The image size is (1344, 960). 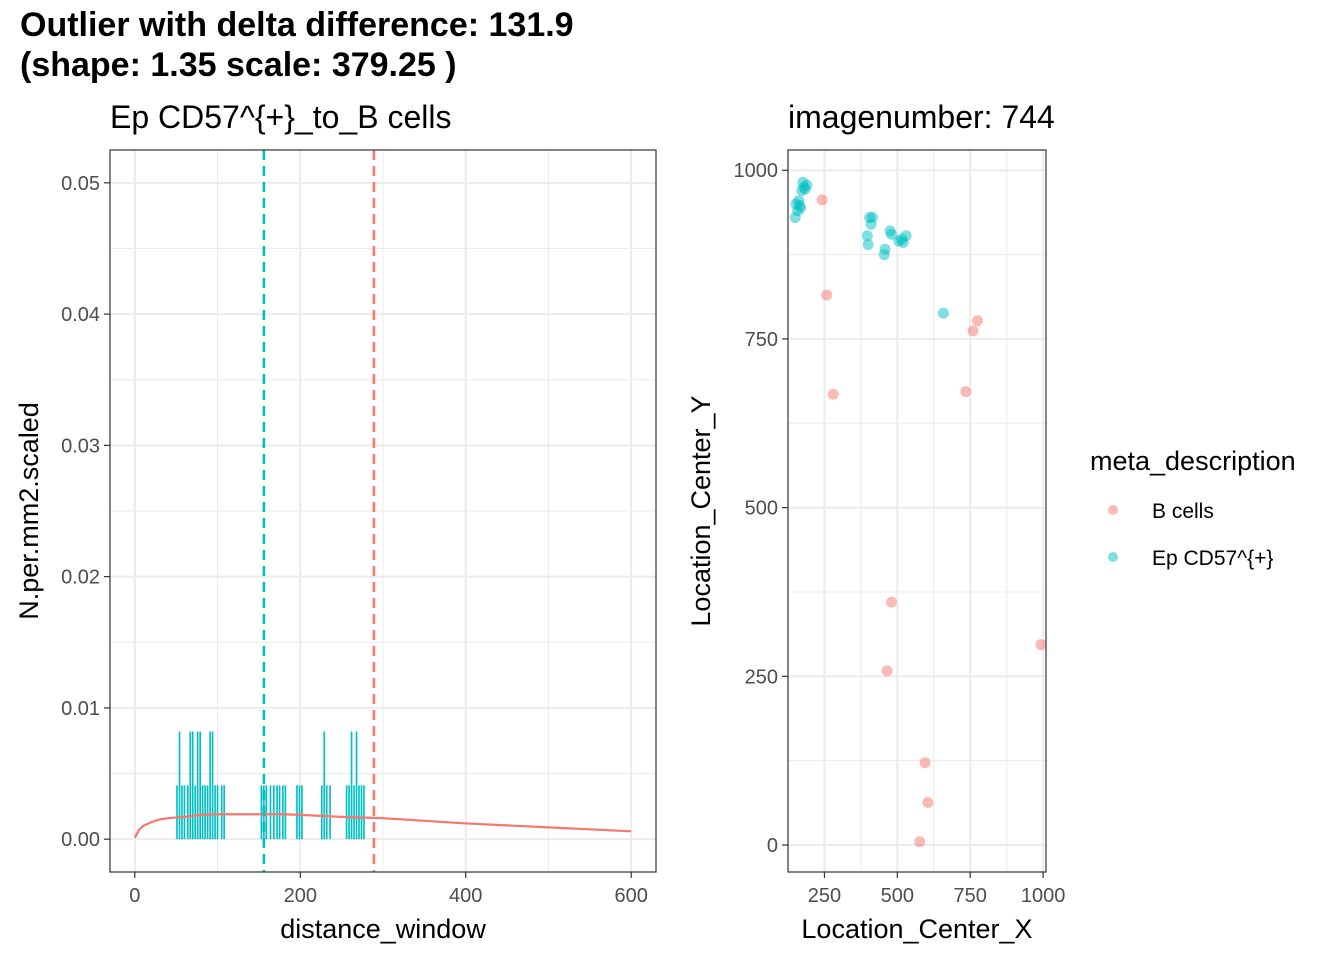 I want to click on scatter-plot-background, so click(x=917, y=511).